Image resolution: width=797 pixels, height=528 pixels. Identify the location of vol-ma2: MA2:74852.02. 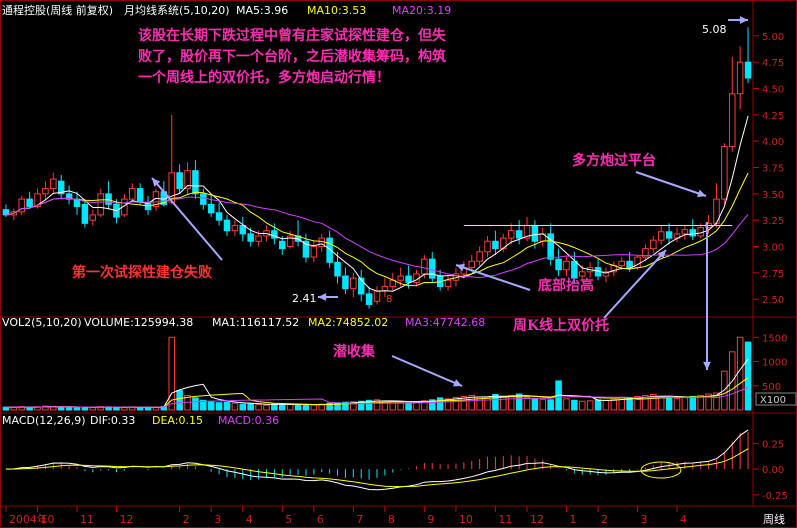
(348, 322).